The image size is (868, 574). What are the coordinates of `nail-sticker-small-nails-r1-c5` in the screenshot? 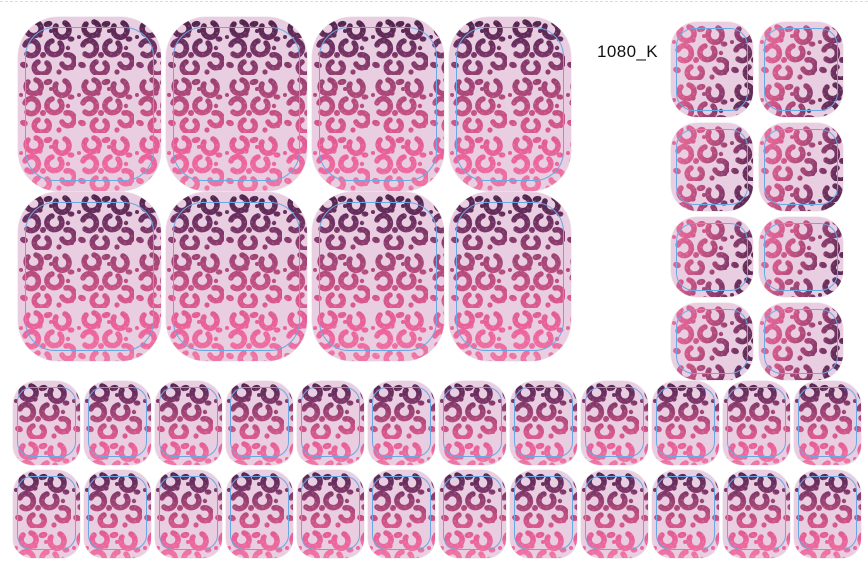 It's located at (330, 423).